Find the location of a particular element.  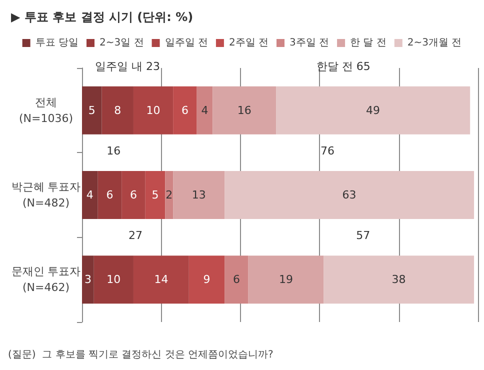

annotation: 57 is located at coordinates (363, 235).